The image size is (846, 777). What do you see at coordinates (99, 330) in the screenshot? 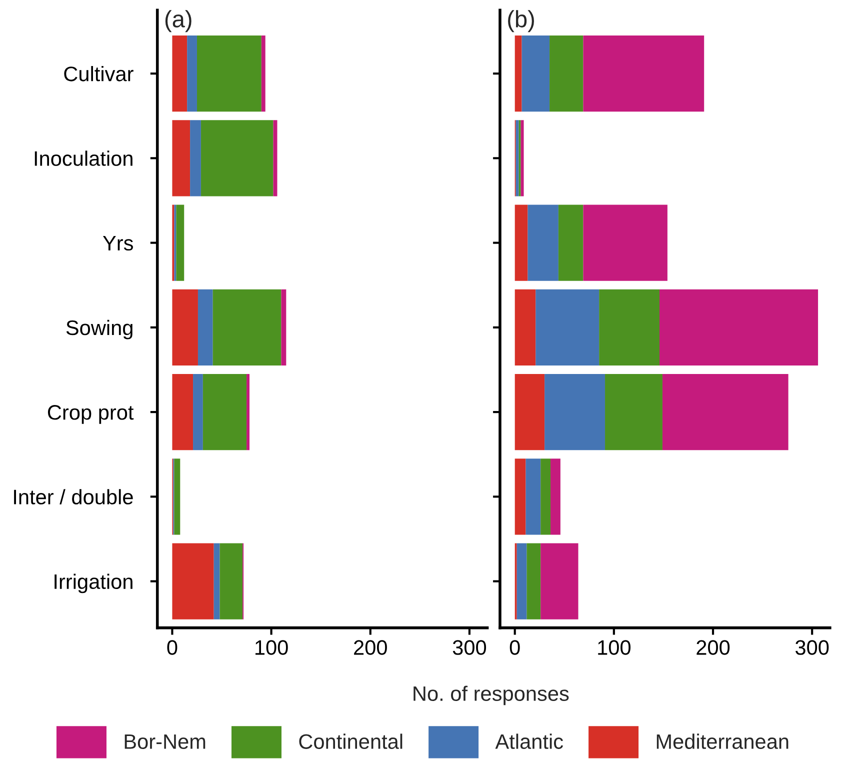
I see `y-tick-label: Sowing` at bounding box center [99, 330].